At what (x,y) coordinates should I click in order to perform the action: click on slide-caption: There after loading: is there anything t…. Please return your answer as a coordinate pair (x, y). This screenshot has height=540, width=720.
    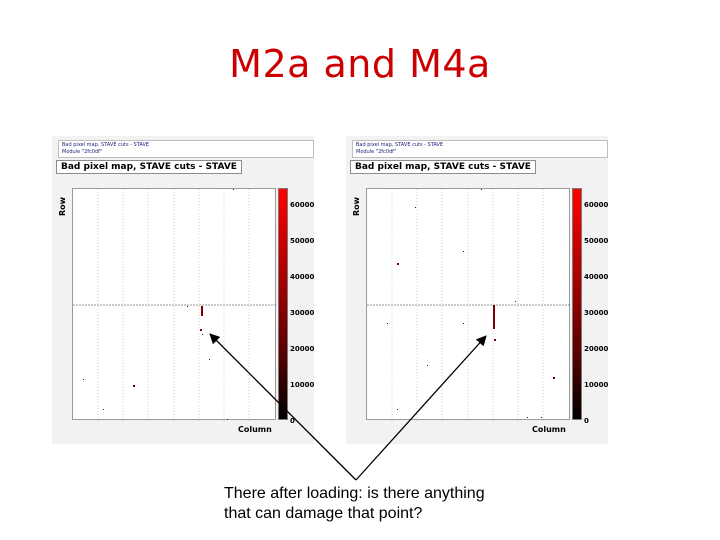
    Looking at the image, I should click on (389, 504).